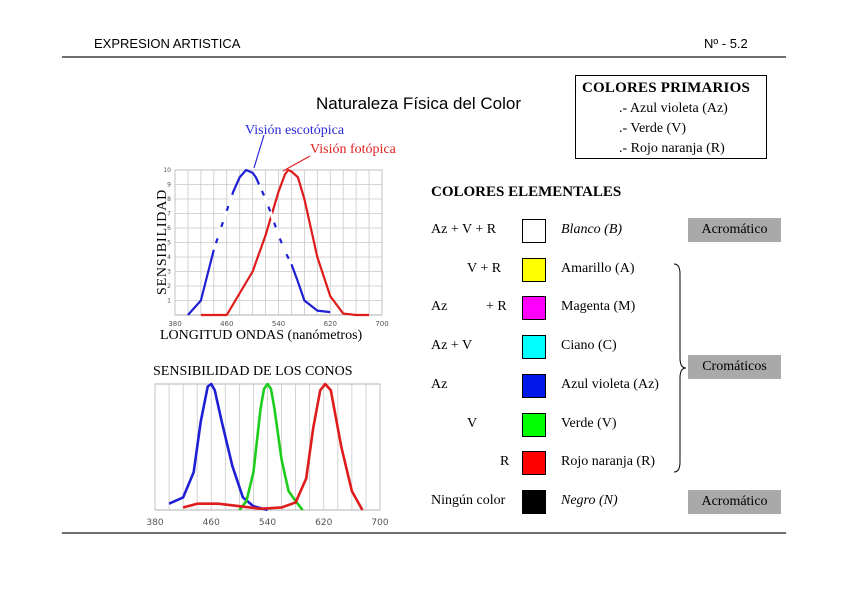 This screenshot has width=848, height=599. I want to click on formula-term: Az + V, so click(452, 346).